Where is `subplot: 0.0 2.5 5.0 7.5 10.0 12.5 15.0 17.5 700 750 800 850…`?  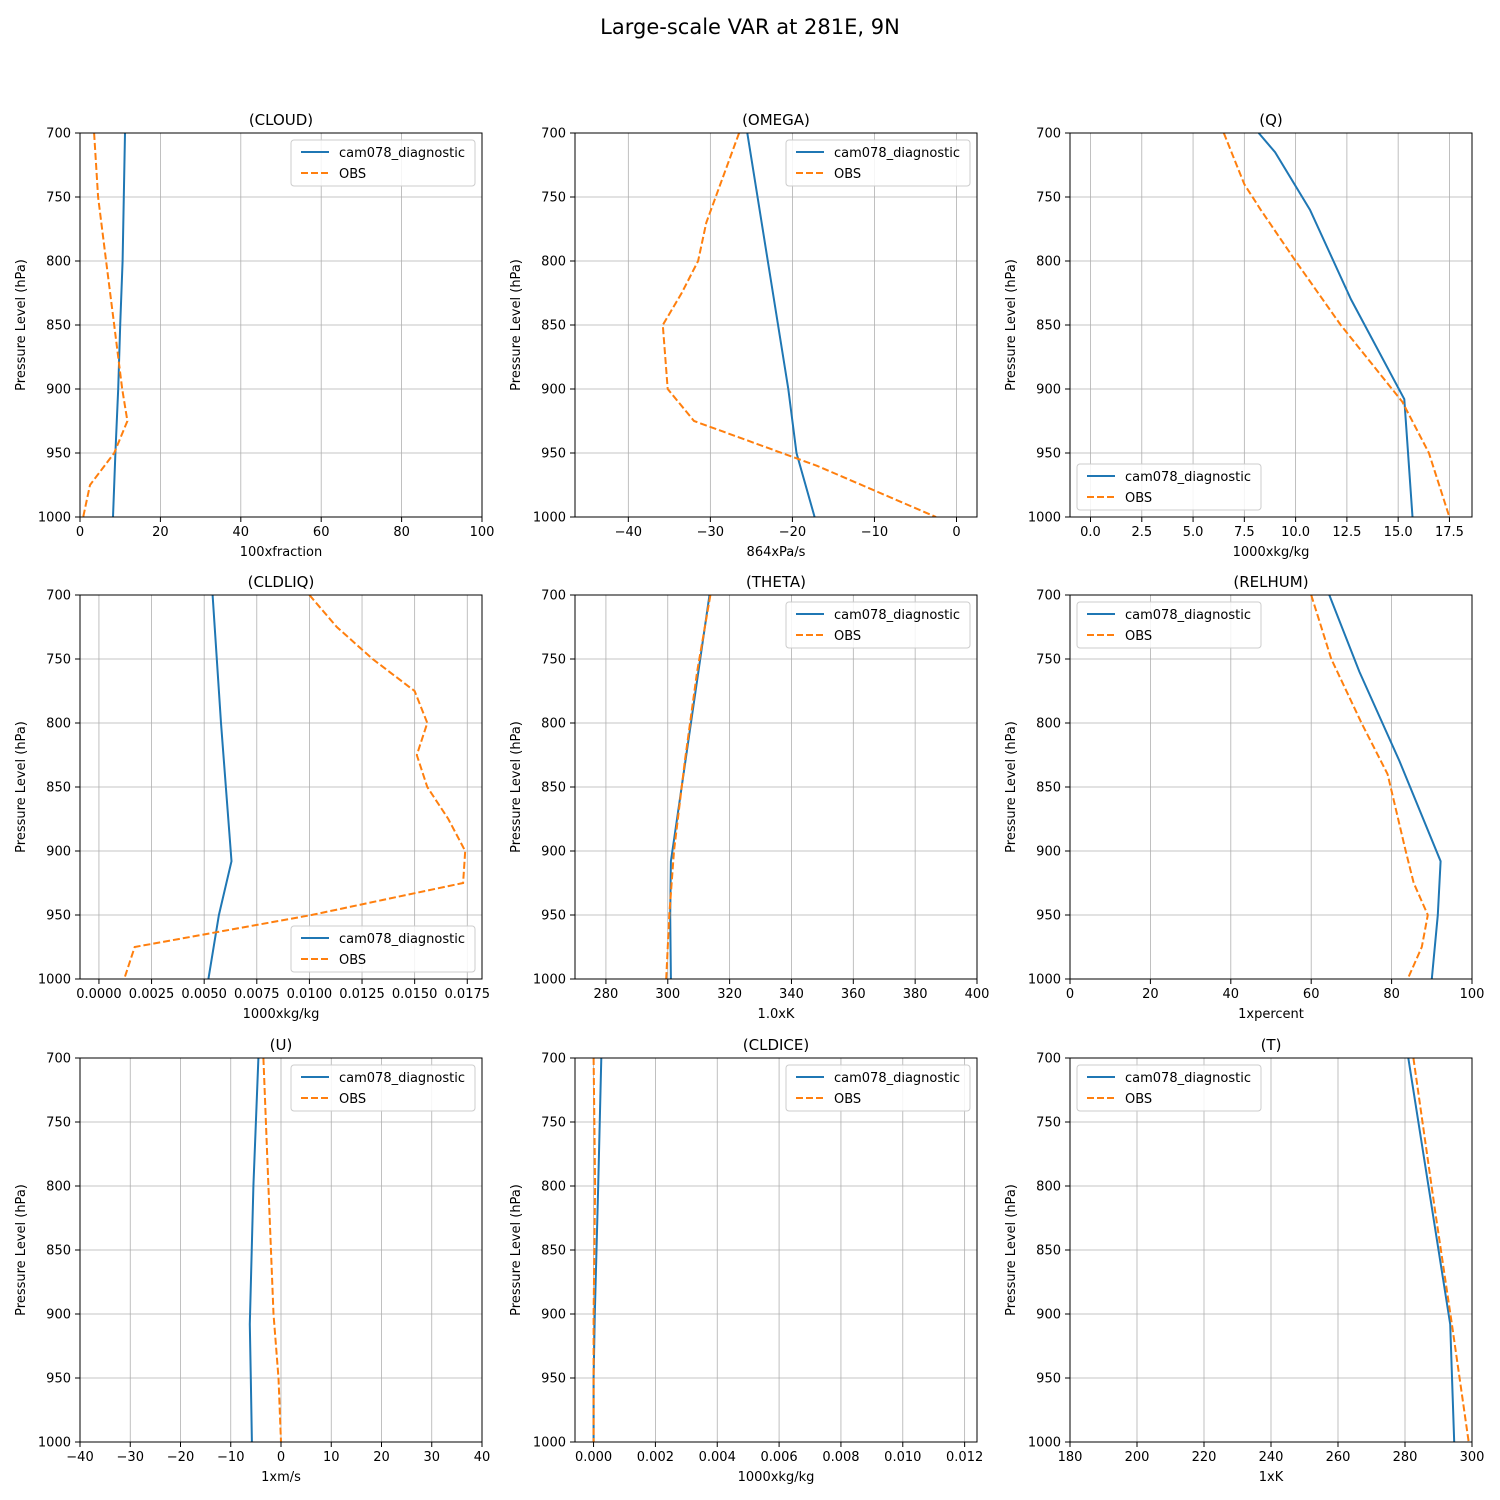 subplot: 0.0 2.5 5.0 7.5 10.0 12.5 15.0 17.5 700 750 800 850… is located at coordinates (1238, 335).